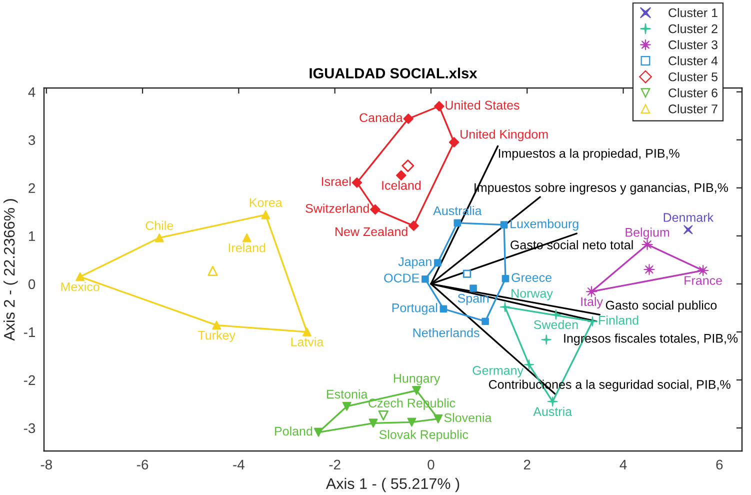 The width and height of the screenshot is (751, 495). Describe the element at coordinates (446, 333) in the screenshot. I see `data-label: Netherlands` at that location.